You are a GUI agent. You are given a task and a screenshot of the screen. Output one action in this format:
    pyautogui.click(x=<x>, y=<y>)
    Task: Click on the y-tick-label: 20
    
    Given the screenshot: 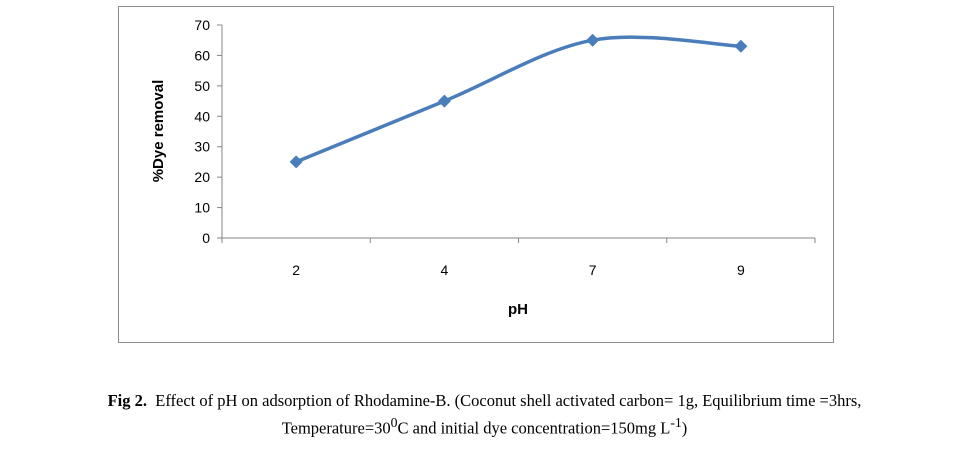 What is the action you would take?
    pyautogui.click(x=202, y=177)
    